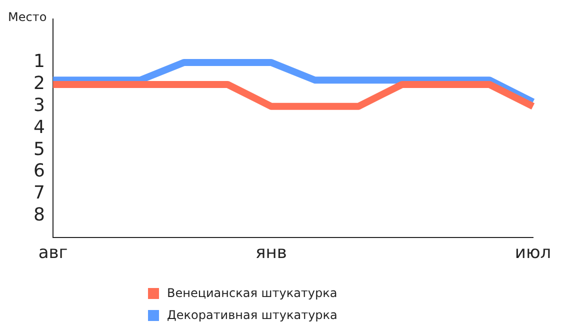  I want to click on y-tick-label: 6, so click(39, 171).